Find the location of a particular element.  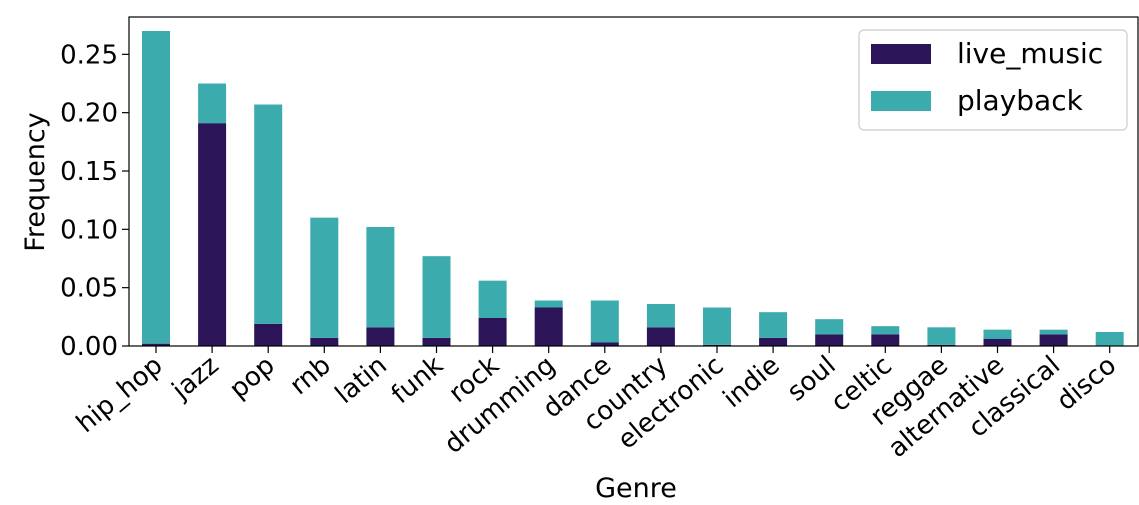

y-tick-label: 0.20 is located at coordinates (89, 114).